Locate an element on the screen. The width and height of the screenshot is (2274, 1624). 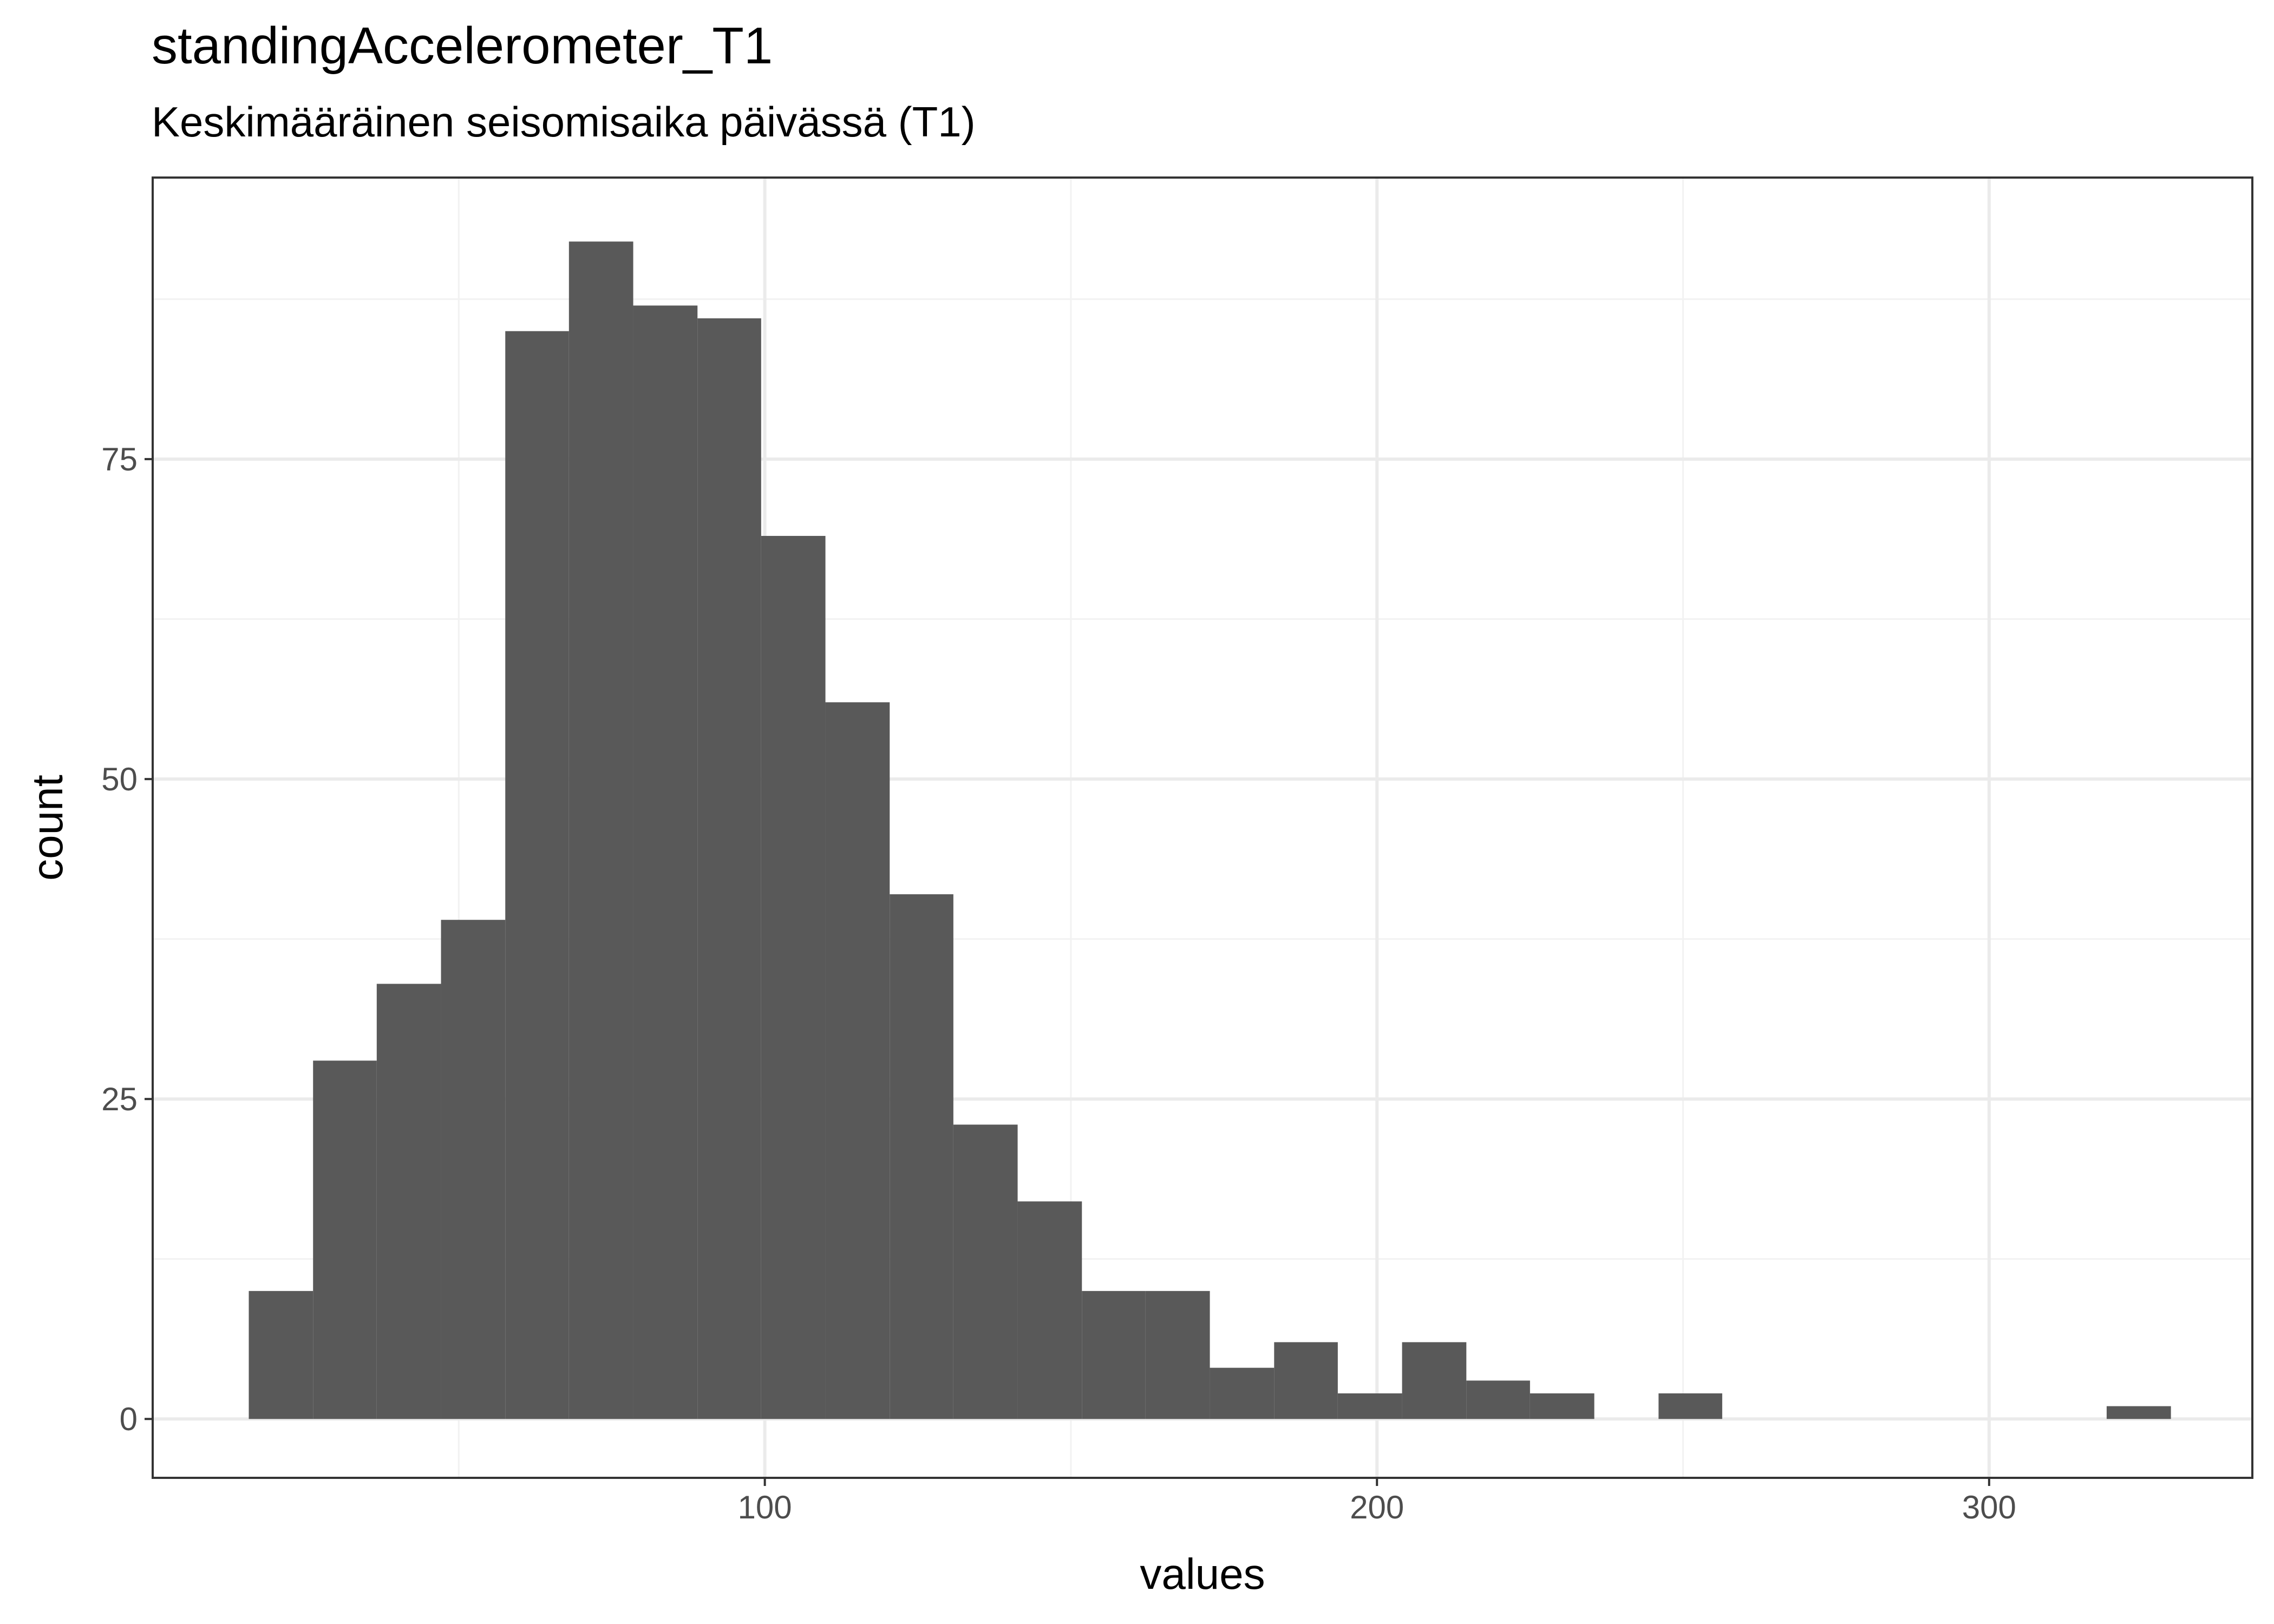
y-tick-label: 50 is located at coordinates (120, 779).